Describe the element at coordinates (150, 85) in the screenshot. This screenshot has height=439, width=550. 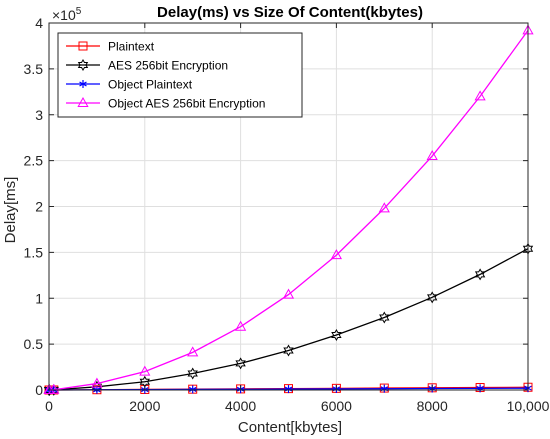
I see `legend-label: Object Plaintext` at that location.